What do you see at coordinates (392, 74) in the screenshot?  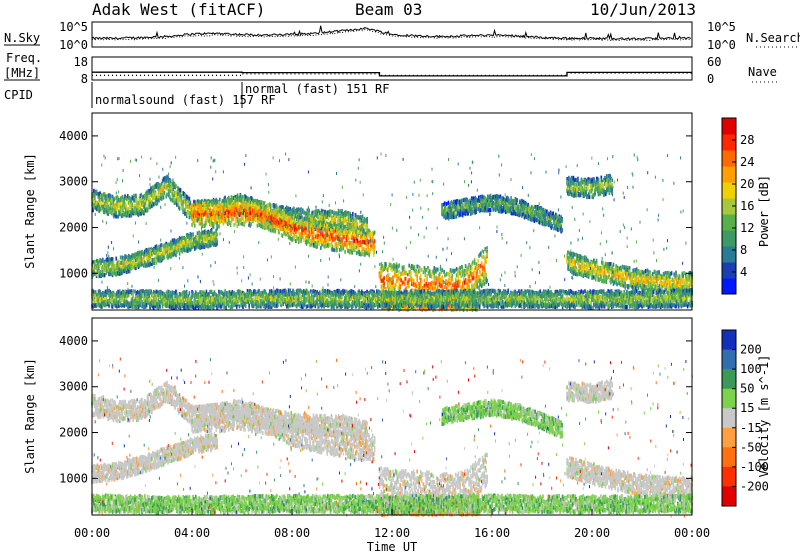 I see `freq-line` at bounding box center [392, 74].